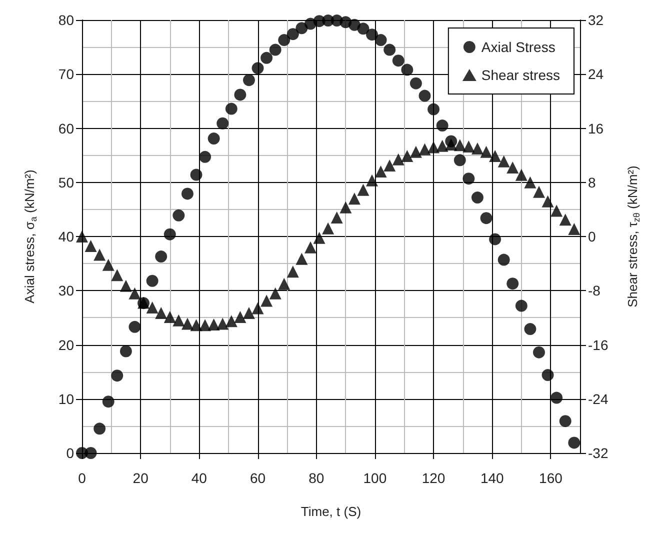 The image size is (666, 550). Describe the element at coordinates (66, 128) in the screenshot. I see `y-tick-label: 60` at that location.